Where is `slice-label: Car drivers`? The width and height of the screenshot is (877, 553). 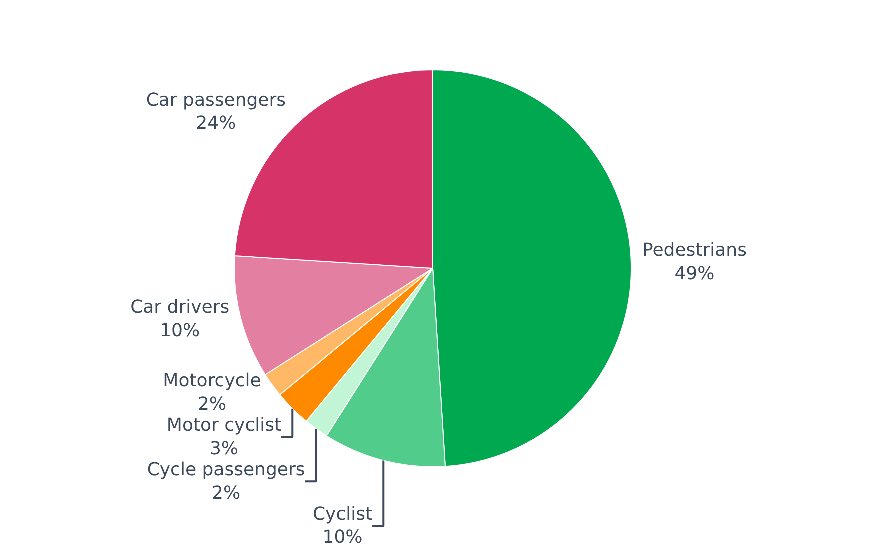 slice-label: Car drivers is located at coordinates (180, 307).